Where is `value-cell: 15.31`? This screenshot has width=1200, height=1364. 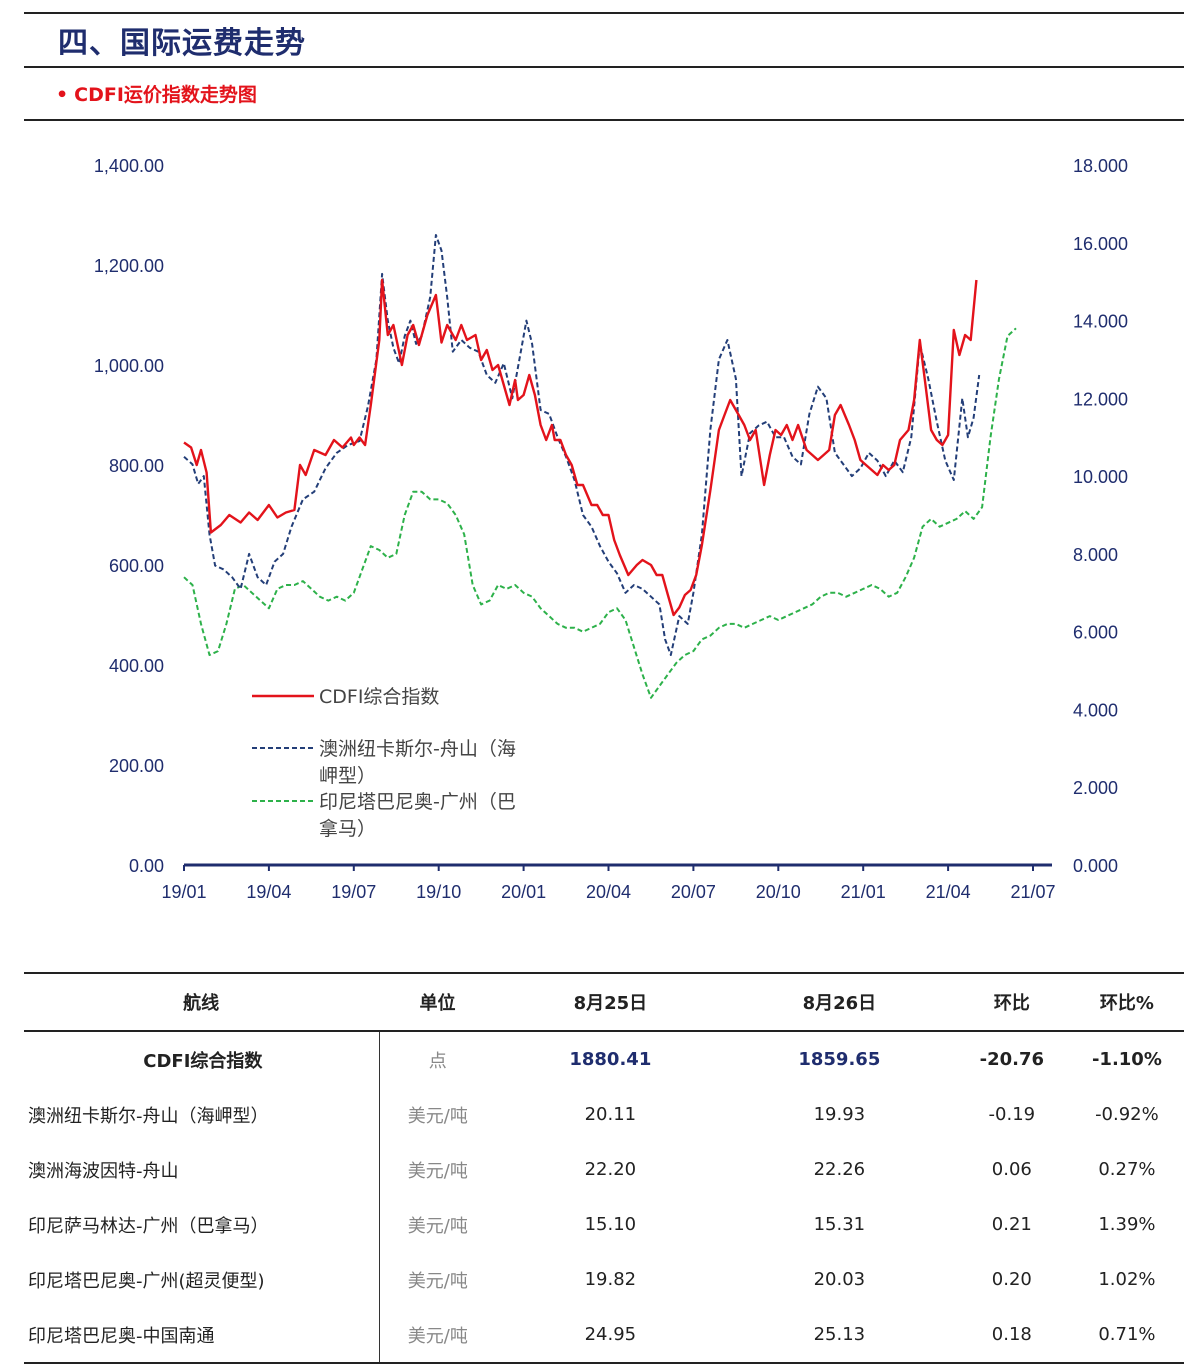 value-cell: 15.31 is located at coordinates (839, 1224).